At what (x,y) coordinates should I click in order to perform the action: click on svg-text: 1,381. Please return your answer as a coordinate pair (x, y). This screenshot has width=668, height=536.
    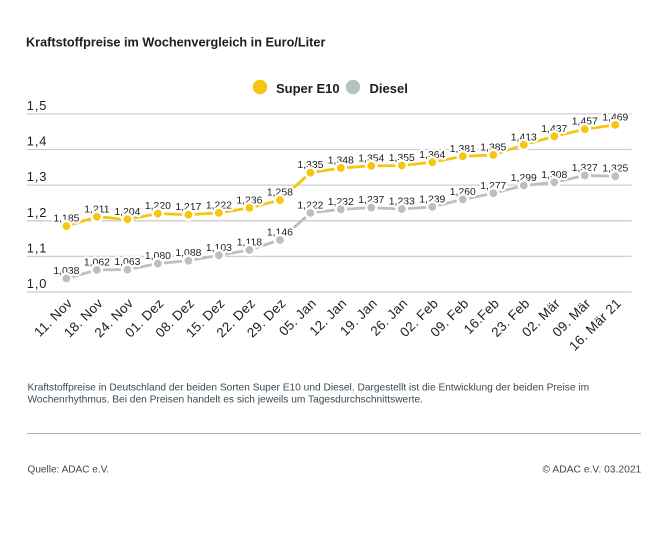
    Looking at the image, I should click on (463, 149).